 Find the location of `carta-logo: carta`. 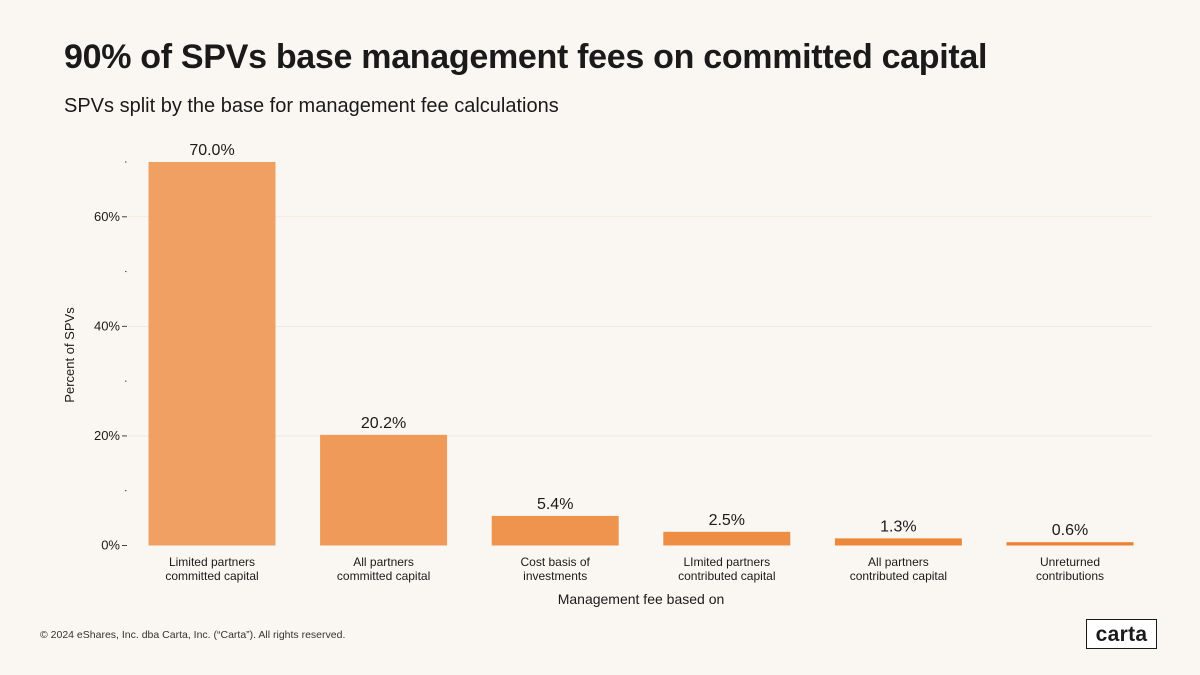

carta-logo: carta is located at coordinates (1121, 634).